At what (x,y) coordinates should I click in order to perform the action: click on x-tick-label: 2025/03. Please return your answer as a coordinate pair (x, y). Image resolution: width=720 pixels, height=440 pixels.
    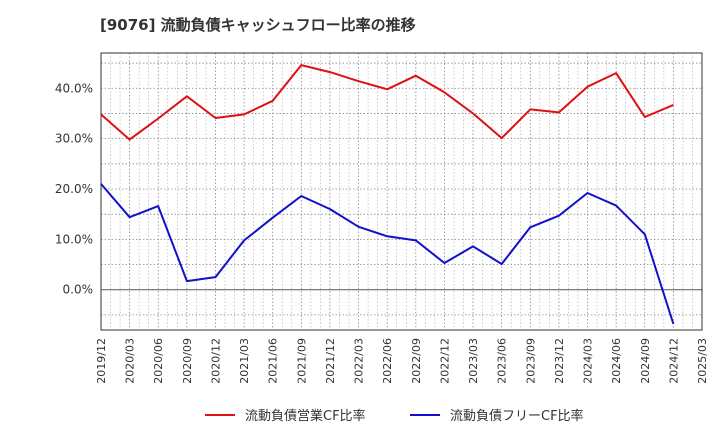
    Looking at the image, I should click on (702, 361).